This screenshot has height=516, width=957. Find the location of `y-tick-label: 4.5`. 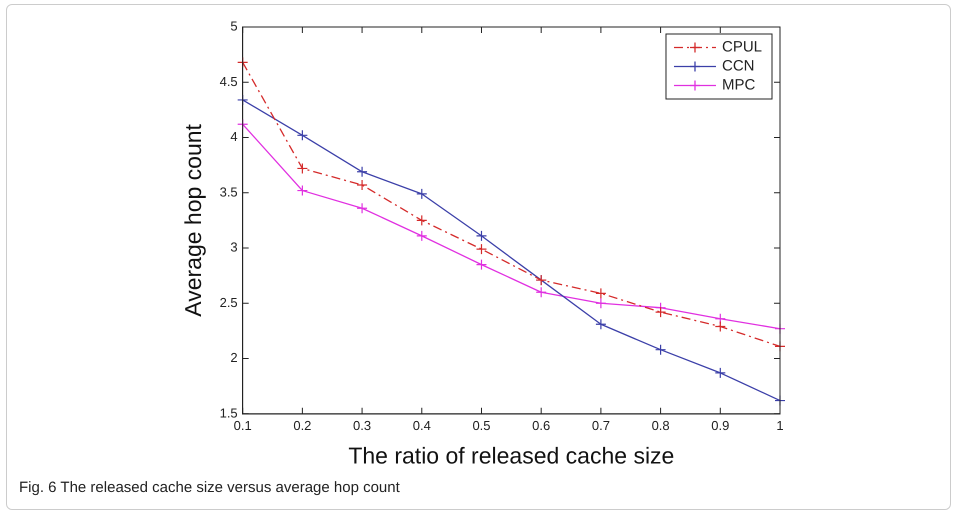

y-tick-label: 4.5 is located at coordinates (229, 81).